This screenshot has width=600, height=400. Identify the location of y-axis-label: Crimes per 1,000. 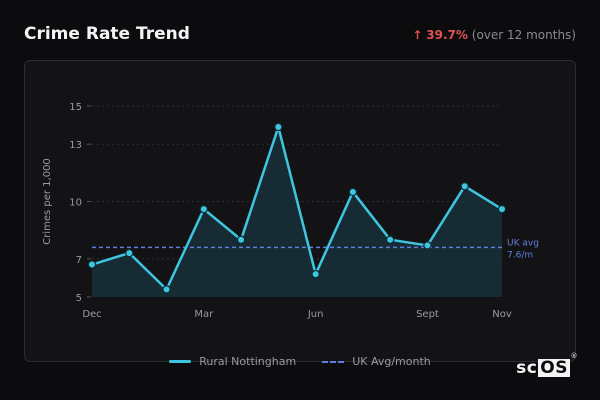
(47, 201).